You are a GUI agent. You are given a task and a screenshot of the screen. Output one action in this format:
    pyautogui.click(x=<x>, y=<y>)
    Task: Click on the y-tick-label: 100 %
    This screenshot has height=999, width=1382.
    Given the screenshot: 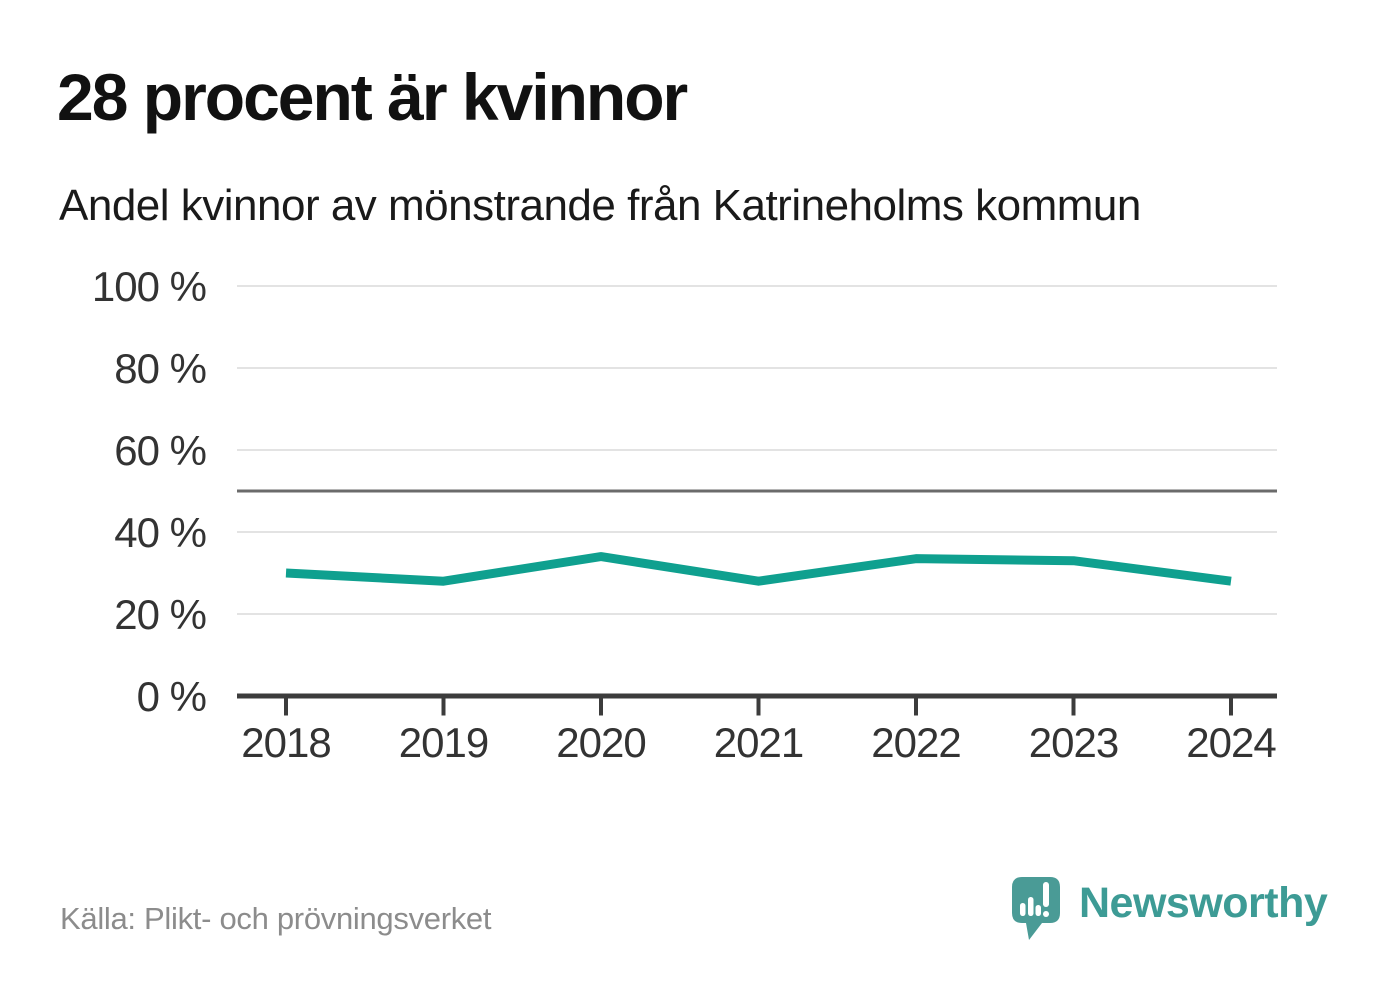 What is the action you would take?
    pyautogui.click(x=149, y=286)
    